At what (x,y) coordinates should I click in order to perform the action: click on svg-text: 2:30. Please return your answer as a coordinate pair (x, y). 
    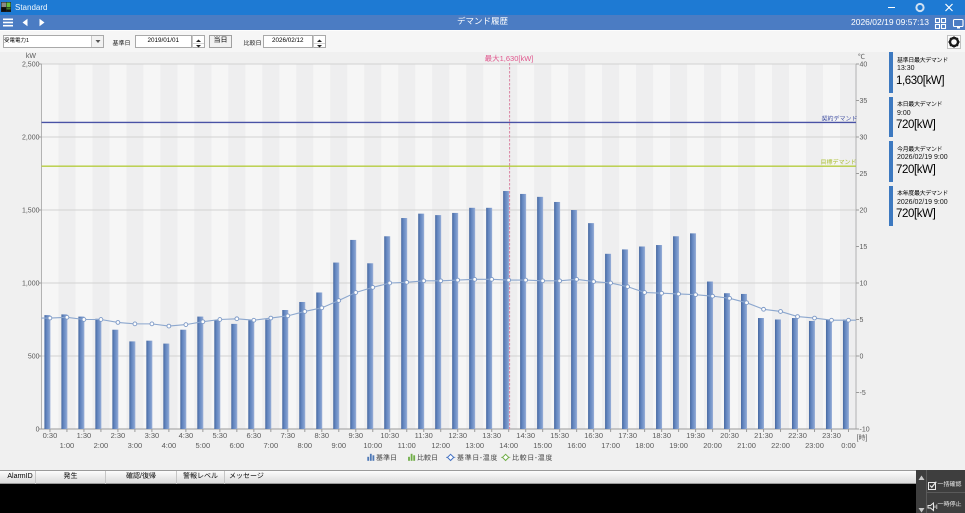
    Looking at the image, I should click on (118, 435).